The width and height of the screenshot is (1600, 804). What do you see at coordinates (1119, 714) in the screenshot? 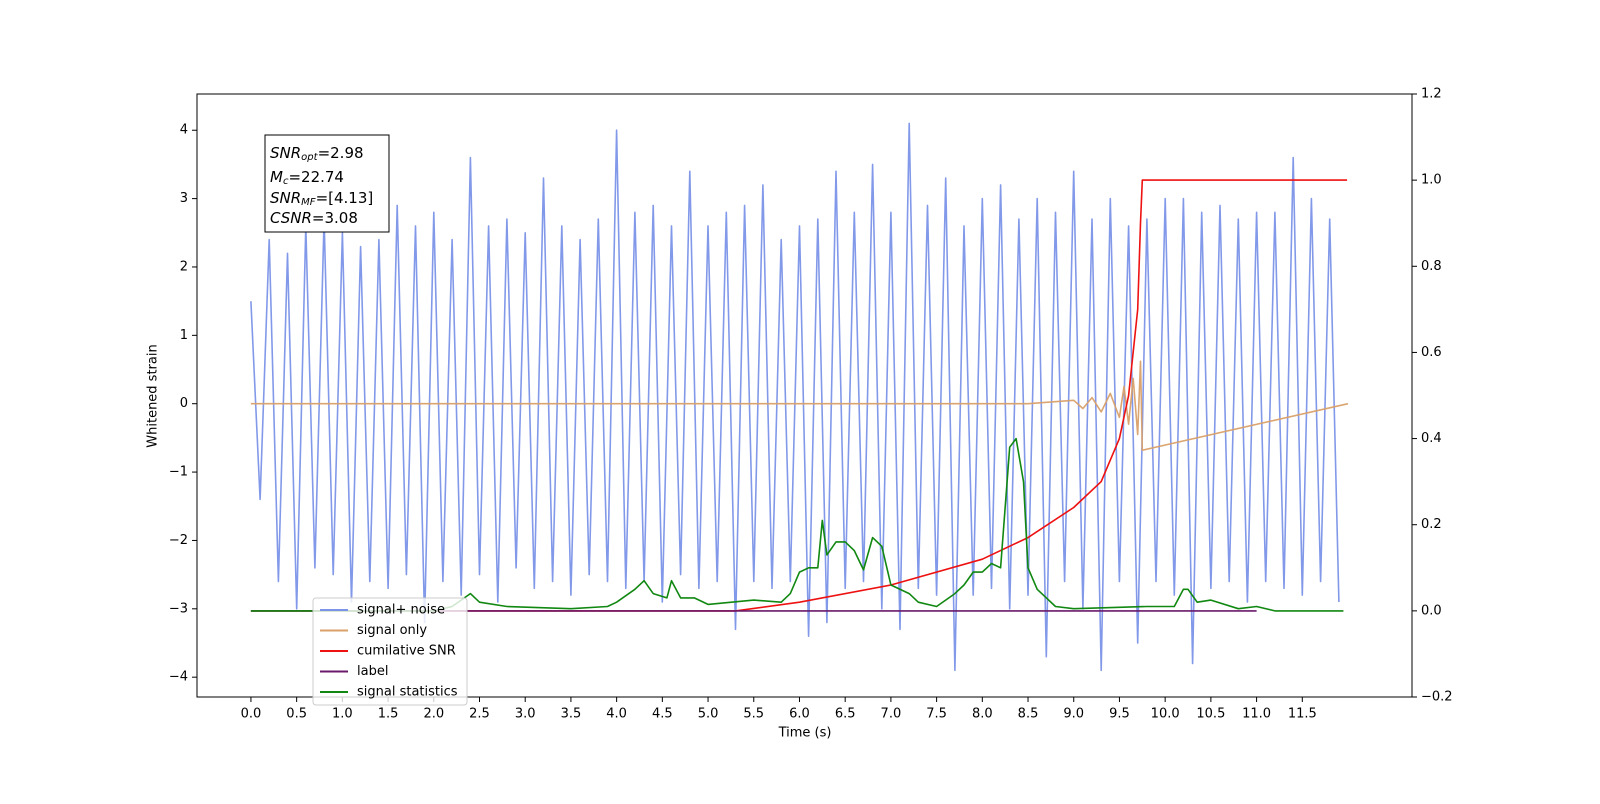
I see `x-tick-label: 9.5` at bounding box center [1119, 714].